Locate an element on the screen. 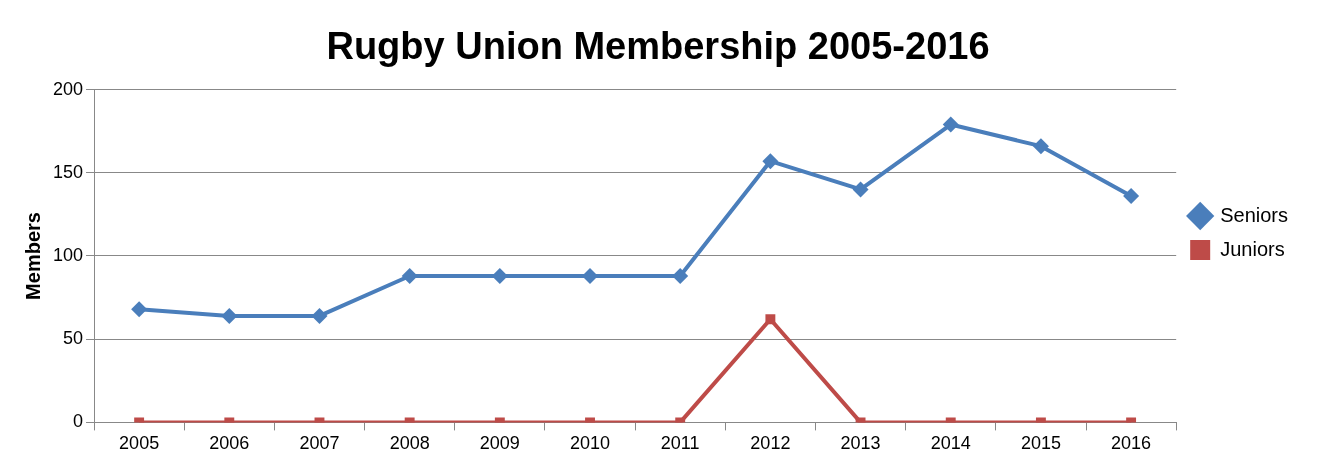  legend-label: Juniors is located at coordinates (1252, 248).